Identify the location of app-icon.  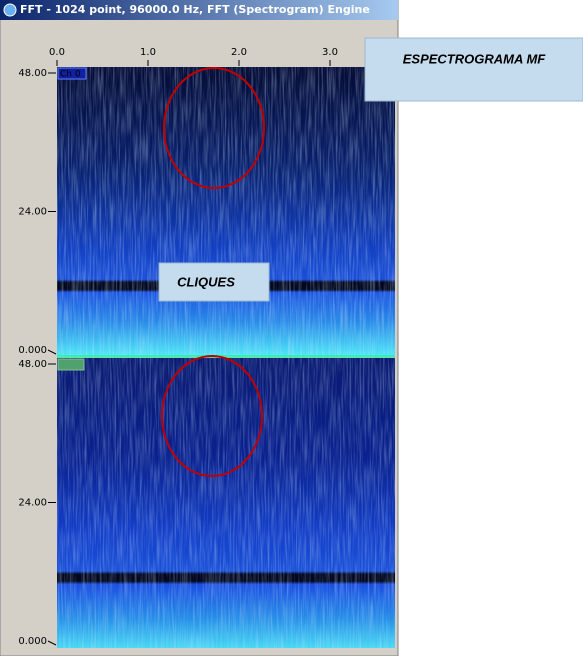
(10, 10).